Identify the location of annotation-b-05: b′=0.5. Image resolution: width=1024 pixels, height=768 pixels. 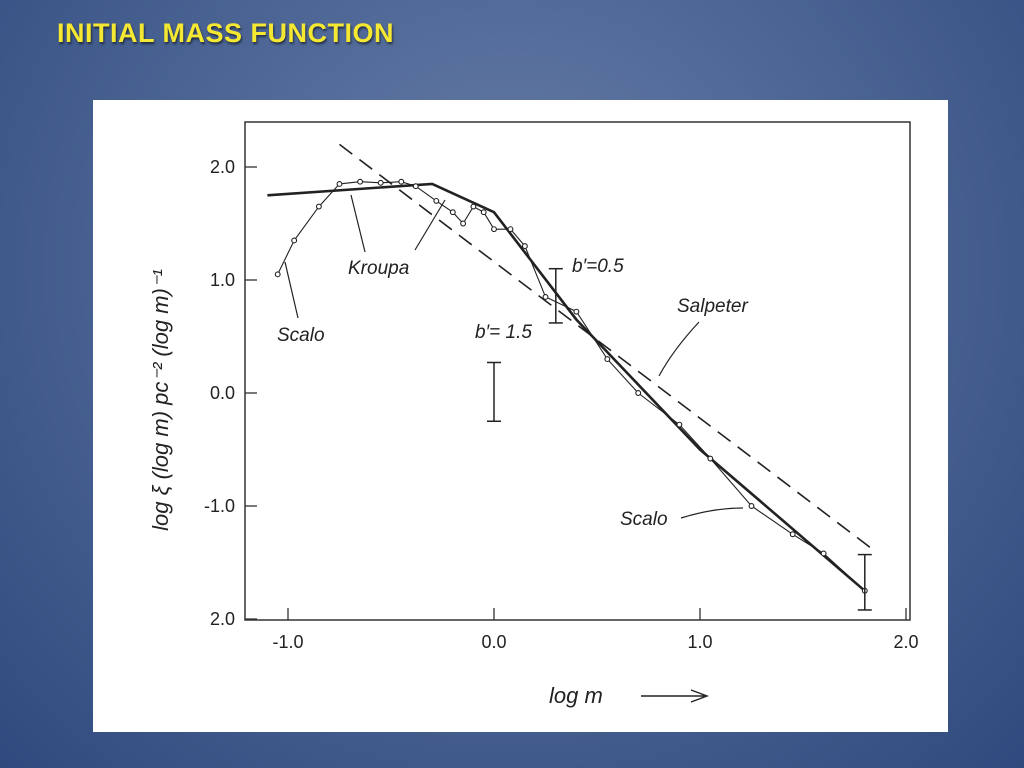
(598, 266).